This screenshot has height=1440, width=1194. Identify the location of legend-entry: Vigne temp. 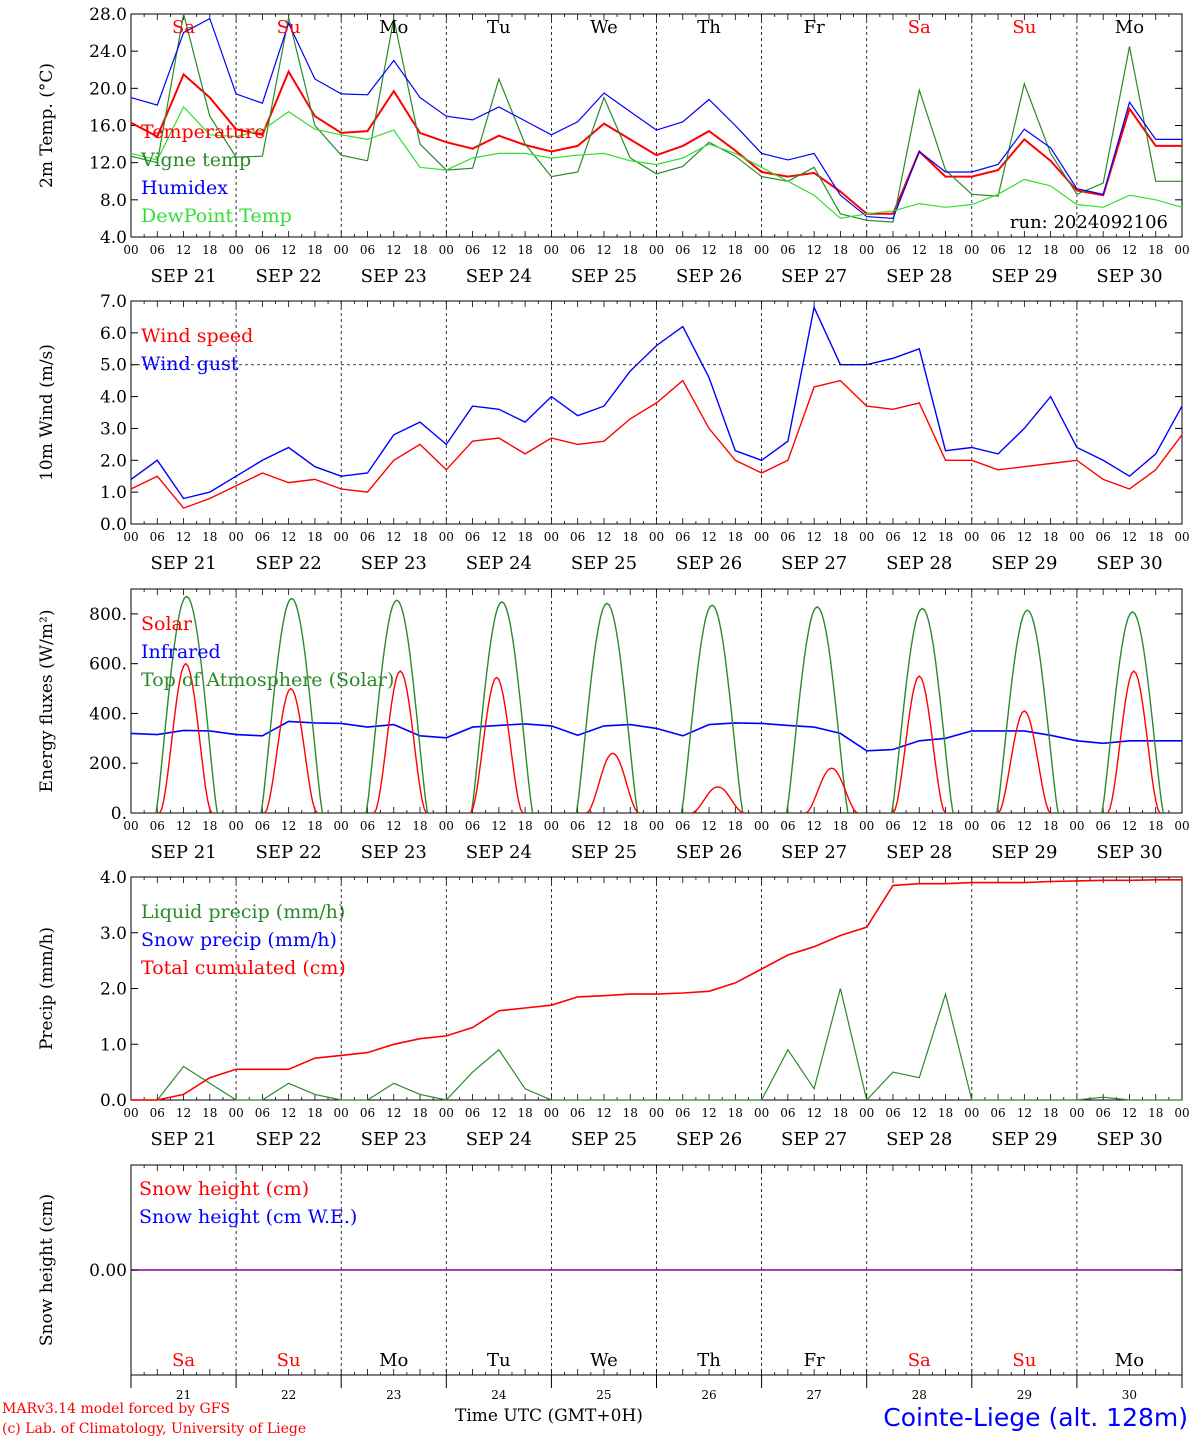
(195, 160).